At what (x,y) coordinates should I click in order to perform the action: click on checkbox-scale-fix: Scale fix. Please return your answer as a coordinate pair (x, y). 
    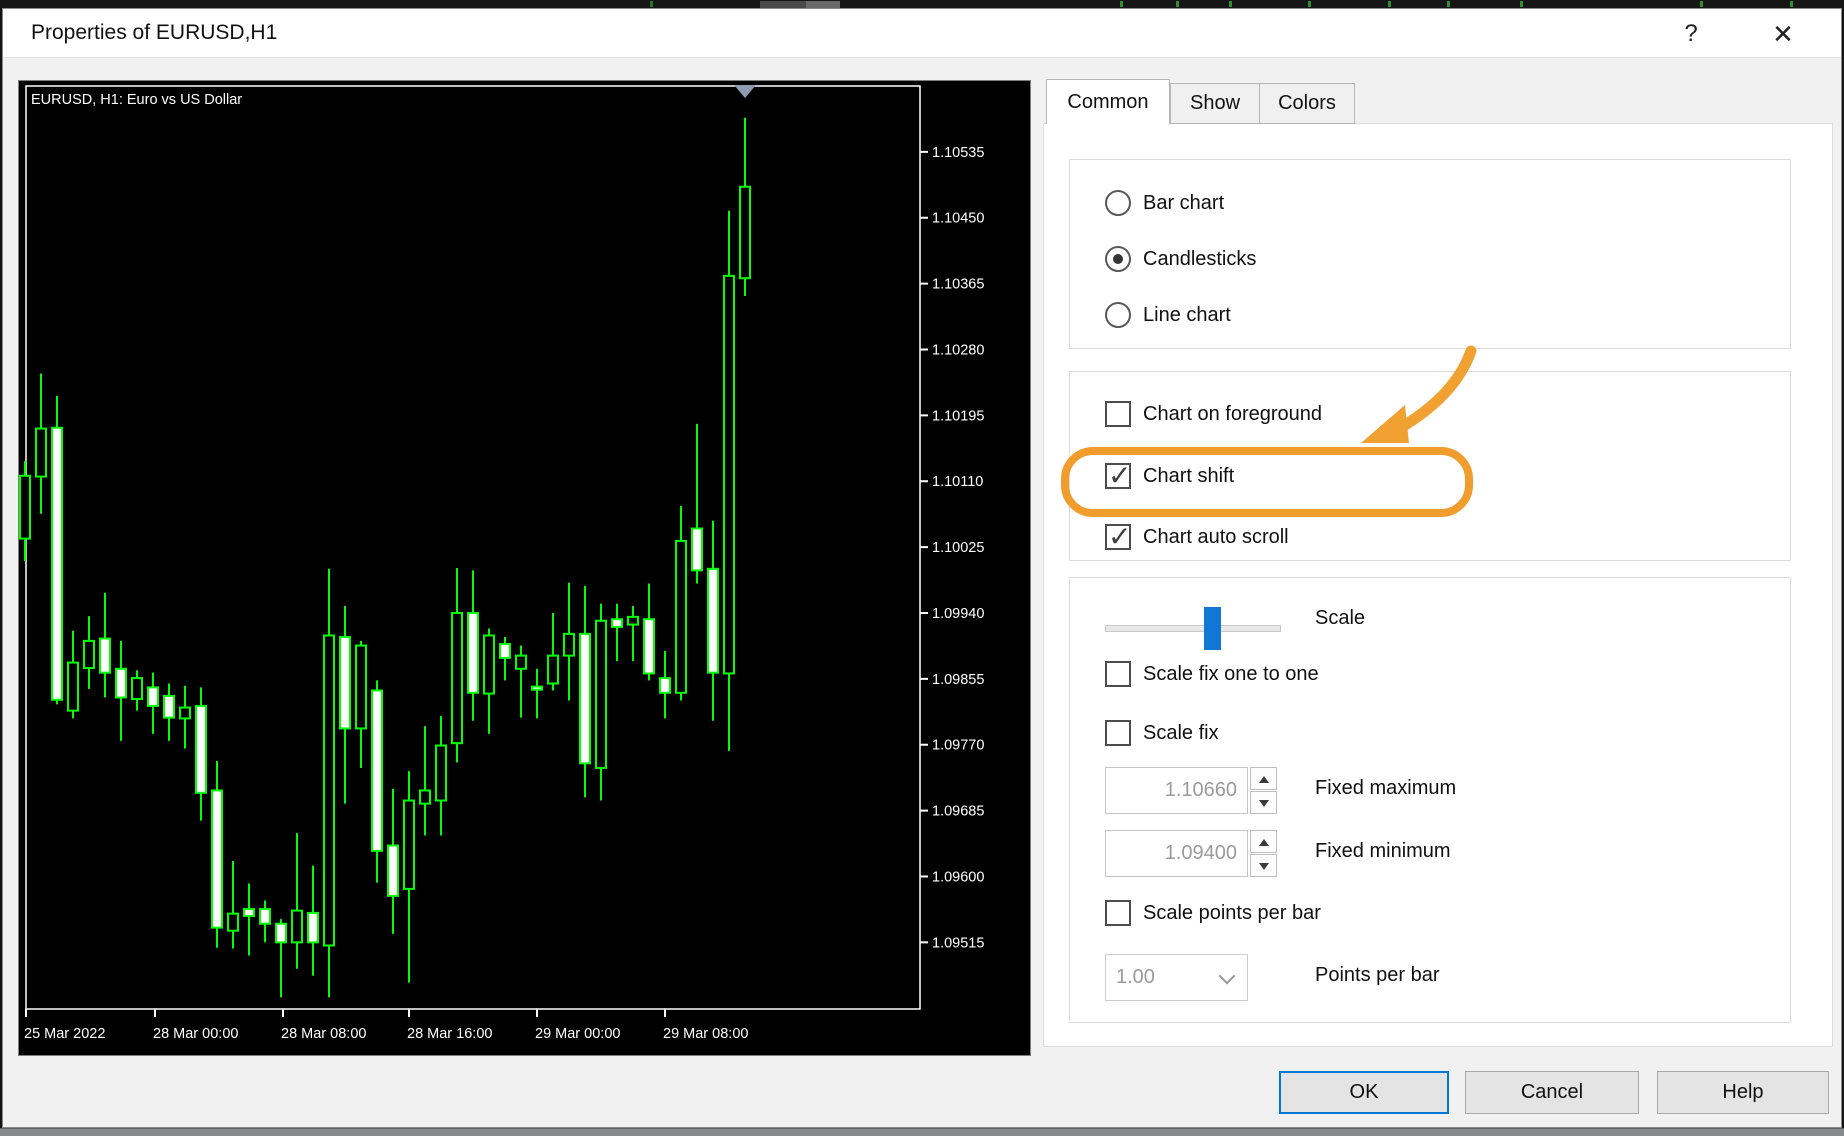
    Looking at the image, I should click on (1162, 733).